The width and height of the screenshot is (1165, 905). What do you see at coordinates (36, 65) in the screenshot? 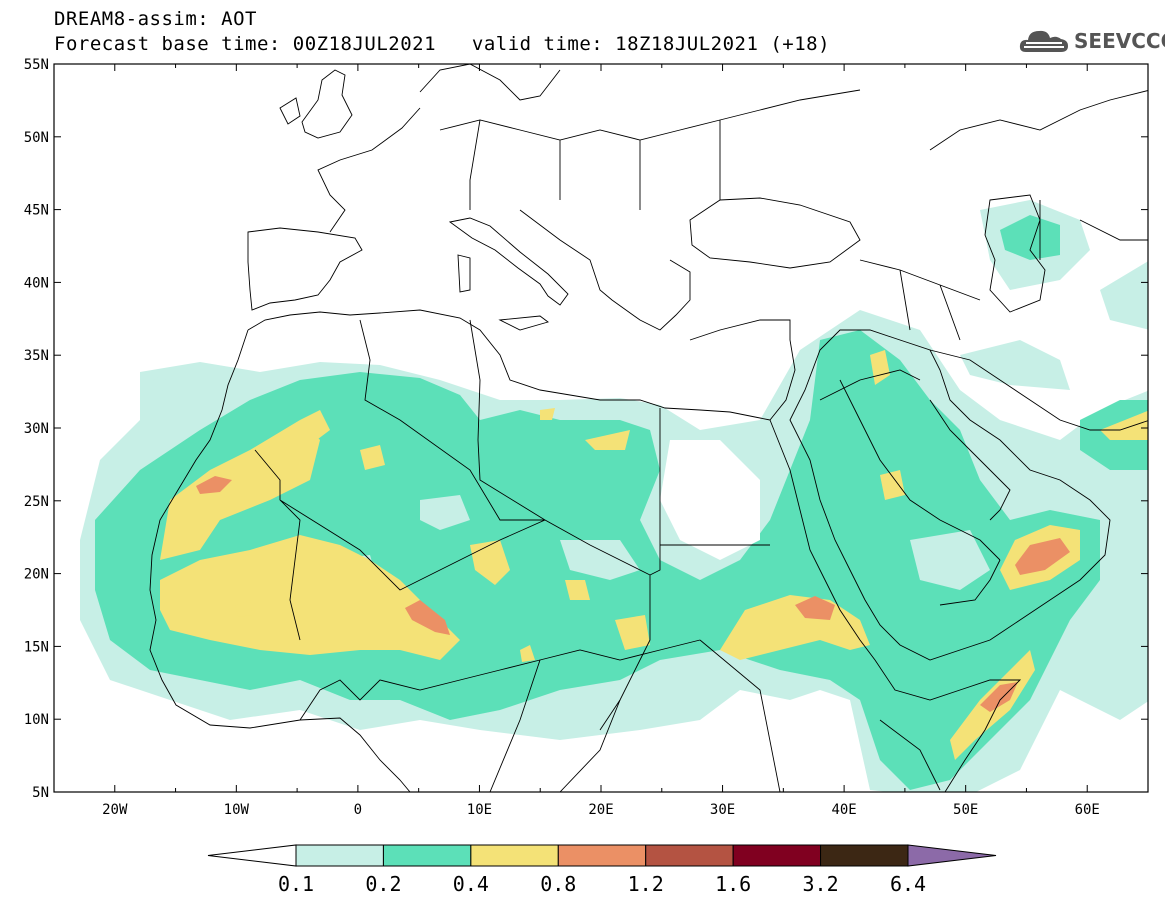
I see `lat-tick-label: 55N` at bounding box center [36, 65].